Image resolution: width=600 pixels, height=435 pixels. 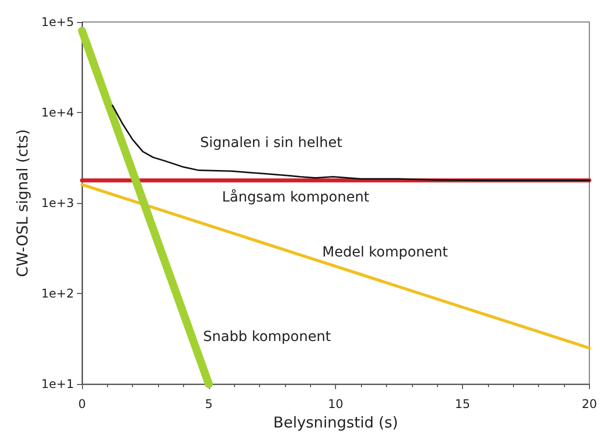 What do you see at coordinates (57, 22) in the screenshot?
I see `y-tick-label: 1e+5` at bounding box center [57, 22].